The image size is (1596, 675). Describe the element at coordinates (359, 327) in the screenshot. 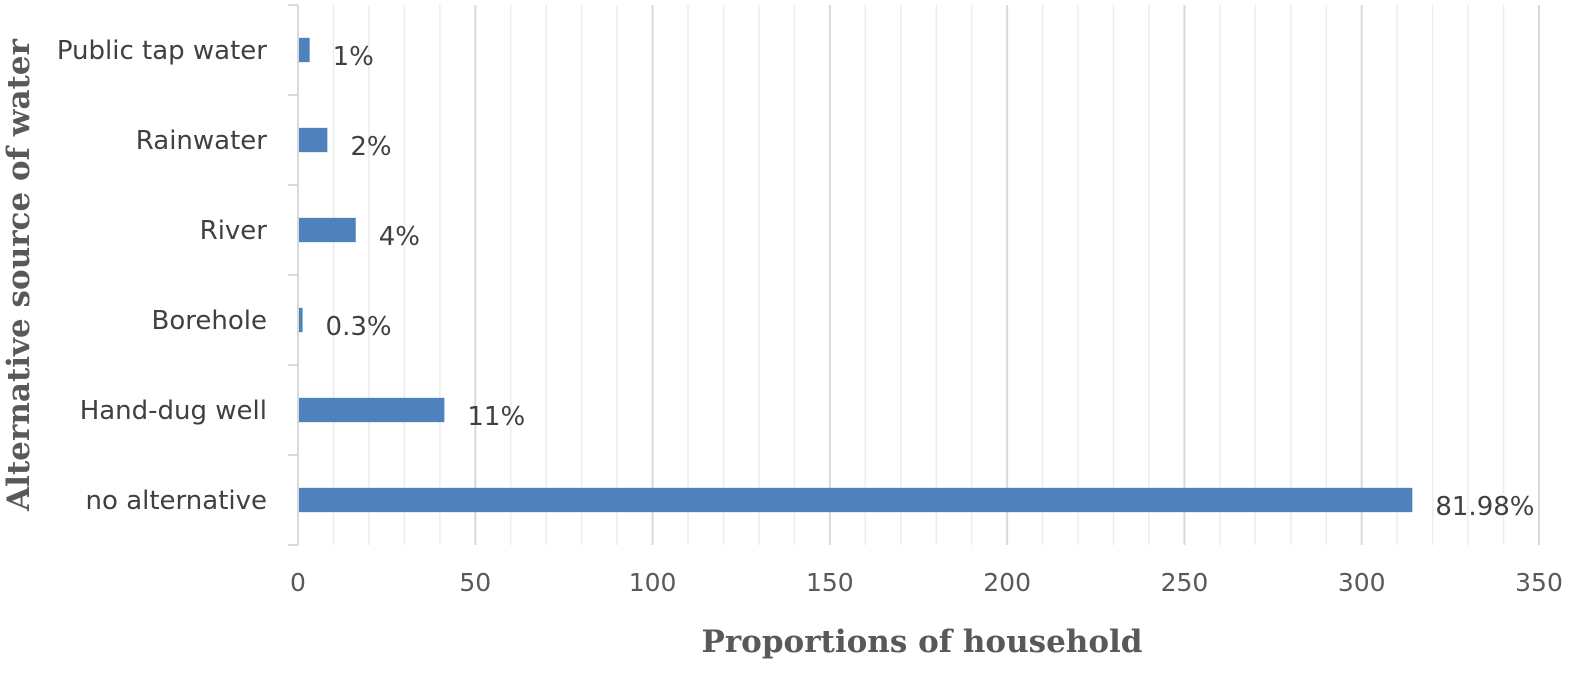

I see `data-label: 0.3%` at that location.